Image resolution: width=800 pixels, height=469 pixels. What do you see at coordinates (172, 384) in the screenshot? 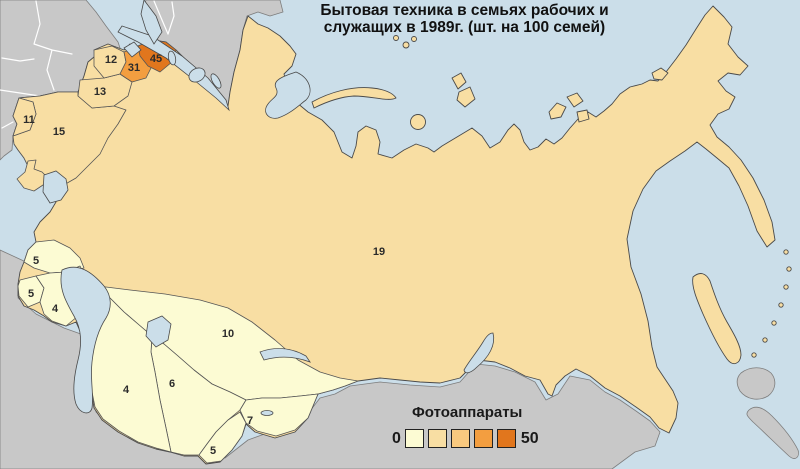
I see `region-value-uzbekistan: 6` at bounding box center [172, 384].